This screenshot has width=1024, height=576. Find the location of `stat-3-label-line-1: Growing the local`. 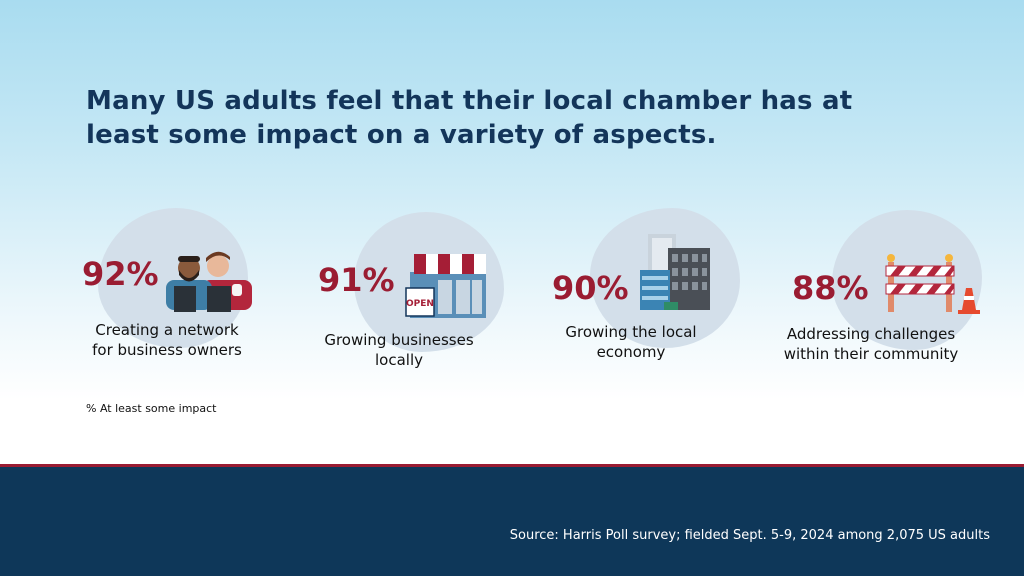

stat-3-label-line-1: Growing the local is located at coordinates (631, 332).